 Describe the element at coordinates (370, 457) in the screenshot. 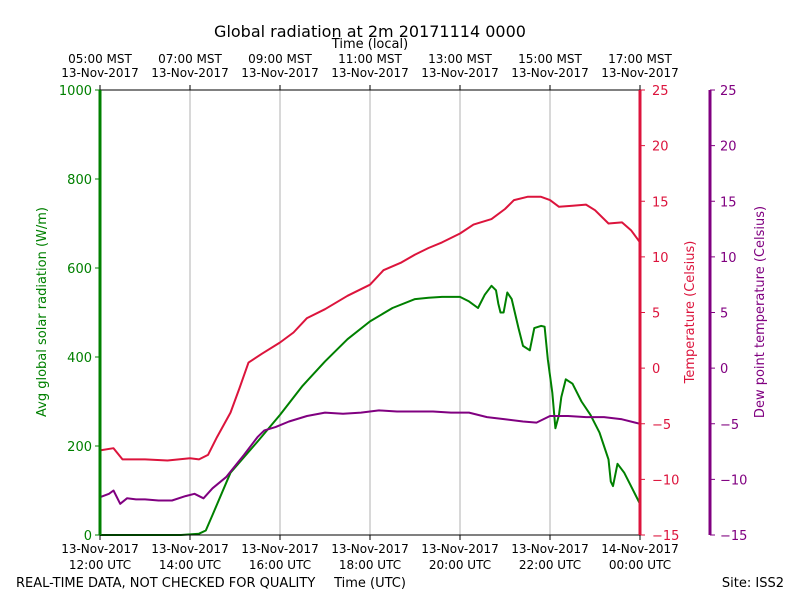

I see `series-line-dew-point-temperature` at that location.